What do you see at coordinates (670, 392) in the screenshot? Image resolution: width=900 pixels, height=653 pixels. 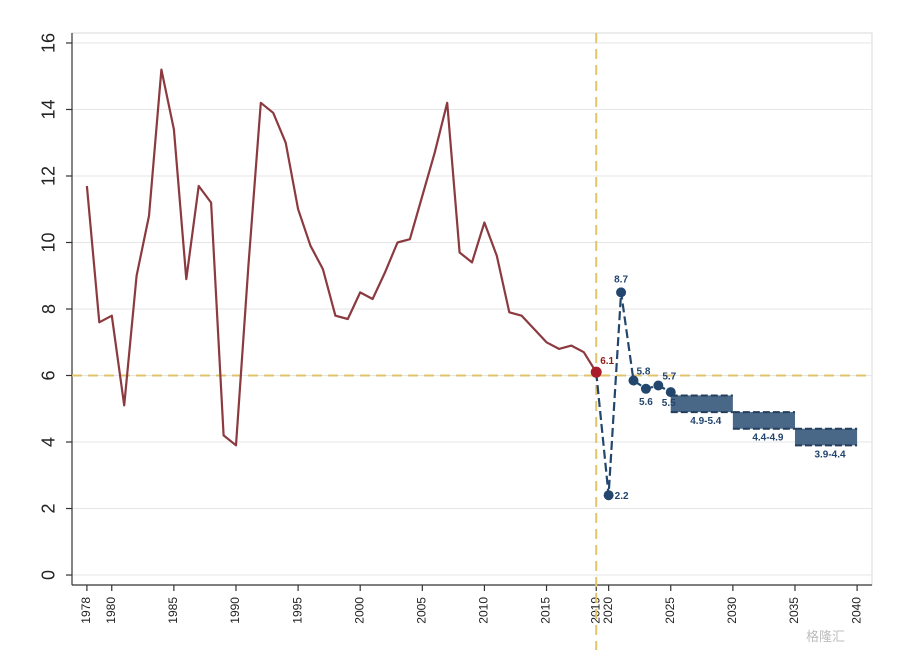 I see `forecast-point-2025` at bounding box center [670, 392].